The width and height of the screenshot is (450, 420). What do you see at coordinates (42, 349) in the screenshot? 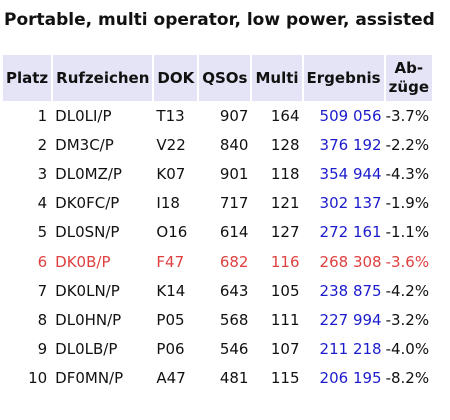
I see `cell-platz: 9` at bounding box center [42, 349].